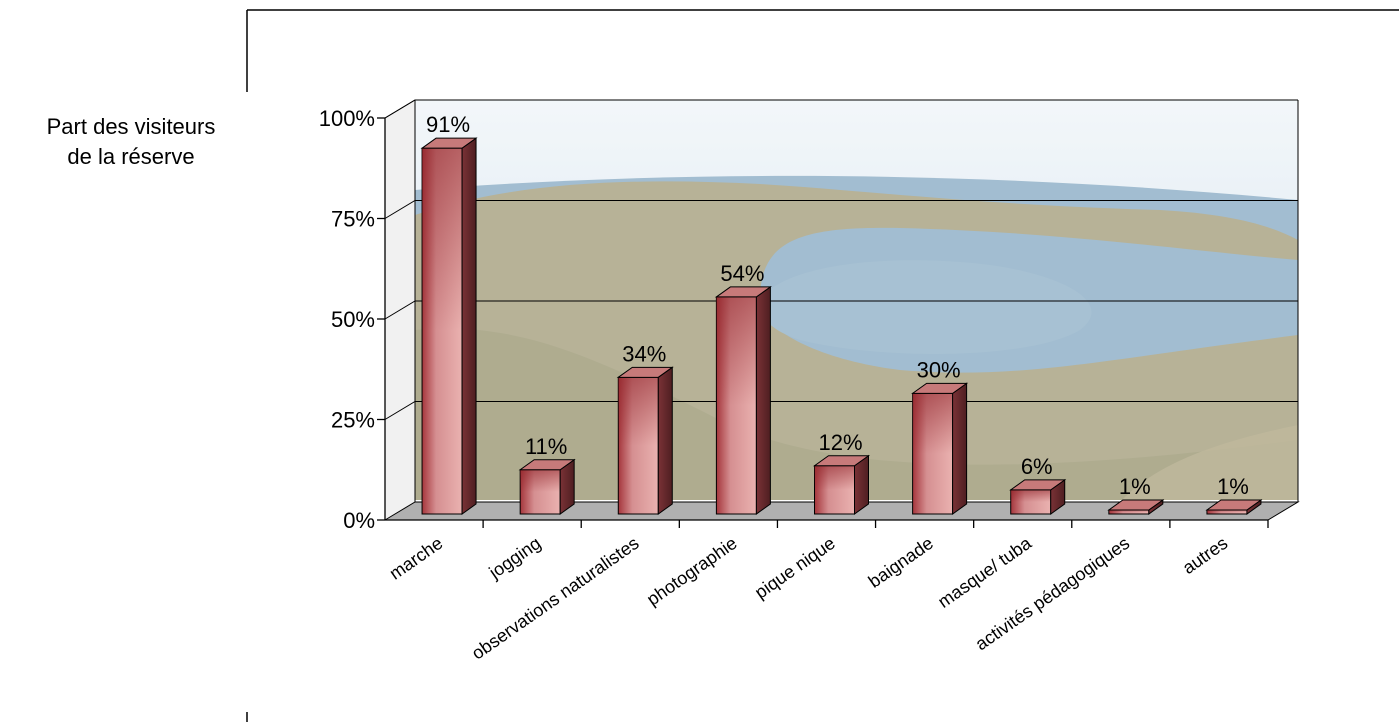 This screenshot has width=1399, height=724. What do you see at coordinates (353, 319) in the screenshot?
I see `y-tick-label-2: 50%` at bounding box center [353, 319].